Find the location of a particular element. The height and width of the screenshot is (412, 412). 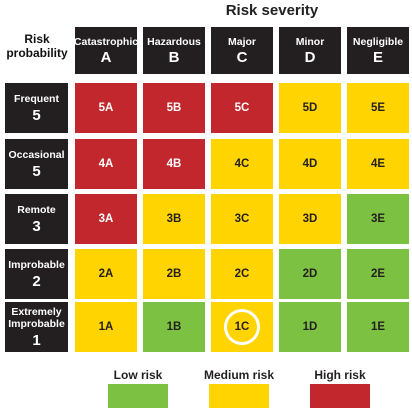

risk-code-label: 4C is located at coordinates (242, 164).